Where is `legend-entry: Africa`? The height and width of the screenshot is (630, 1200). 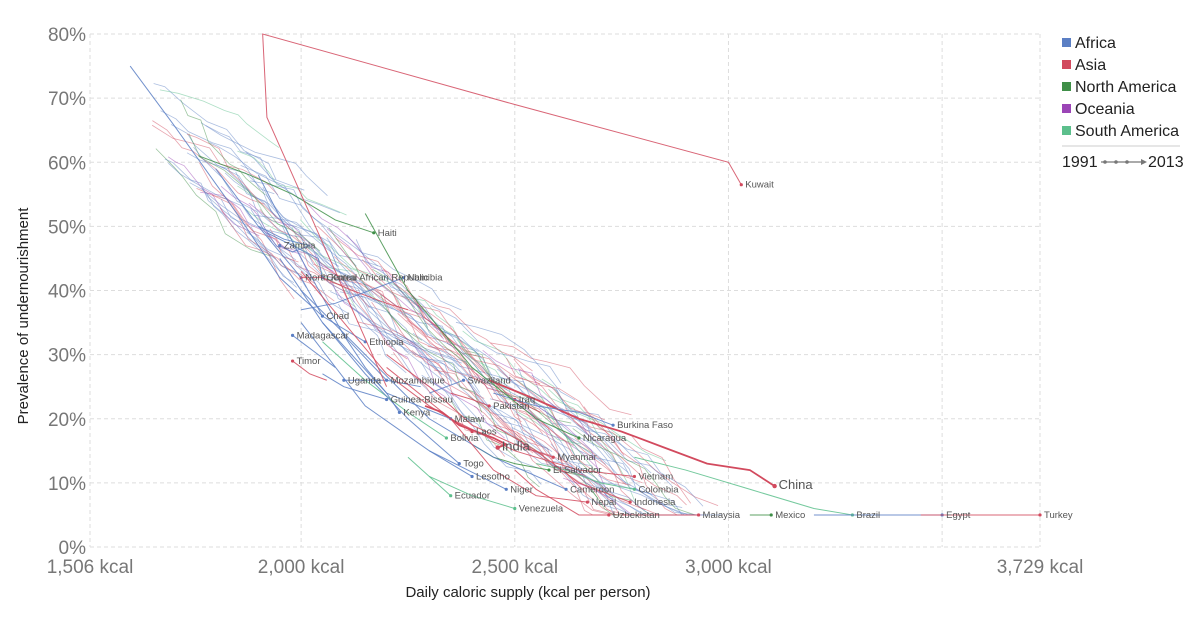
legend-entry: Africa is located at coordinates (1095, 43).